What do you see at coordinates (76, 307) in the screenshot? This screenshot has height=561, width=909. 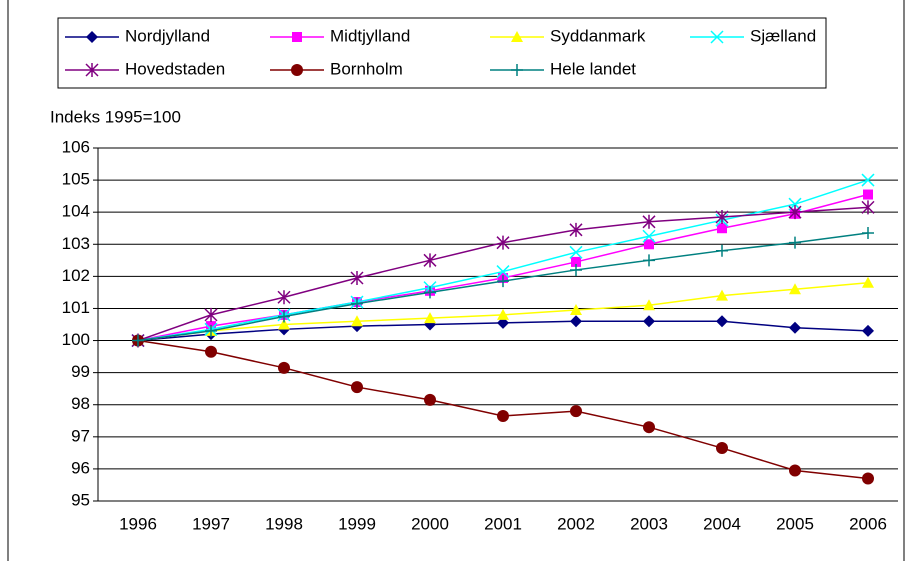 I see `y-tick-label: 101` at bounding box center [76, 307].